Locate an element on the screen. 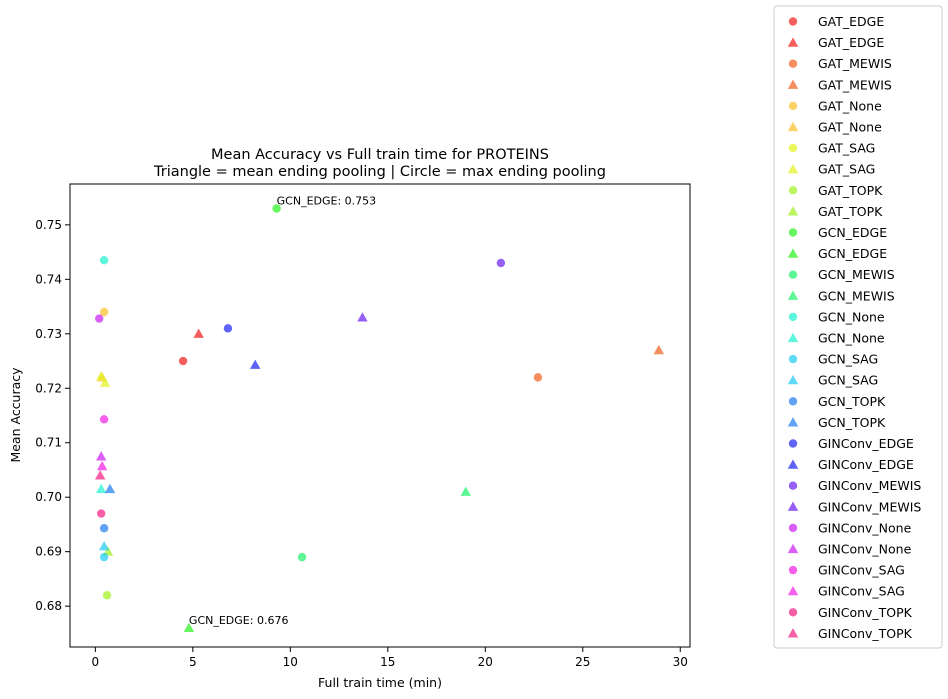 This screenshot has height=699, width=948. point-annotation: GCN_EDGE: 0.753 is located at coordinates (327, 201).